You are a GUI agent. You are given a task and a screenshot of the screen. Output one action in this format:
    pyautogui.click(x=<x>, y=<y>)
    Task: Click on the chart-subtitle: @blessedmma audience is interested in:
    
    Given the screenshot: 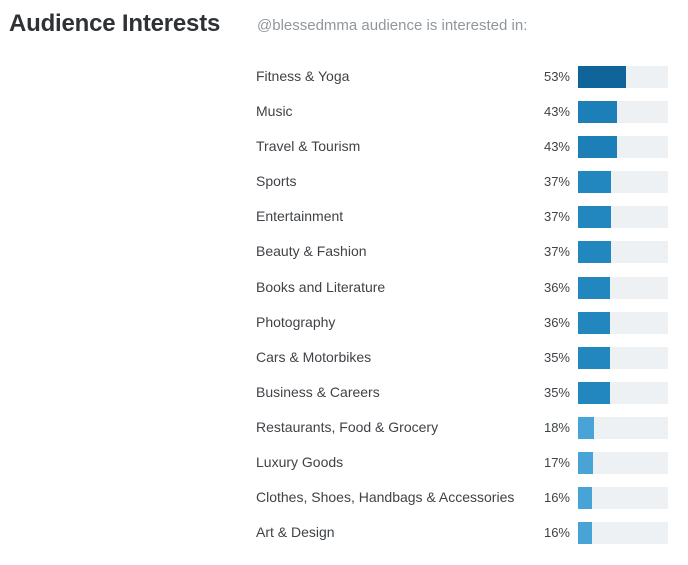 What is the action you would take?
    pyautogui.click(x=392, y=25)
    